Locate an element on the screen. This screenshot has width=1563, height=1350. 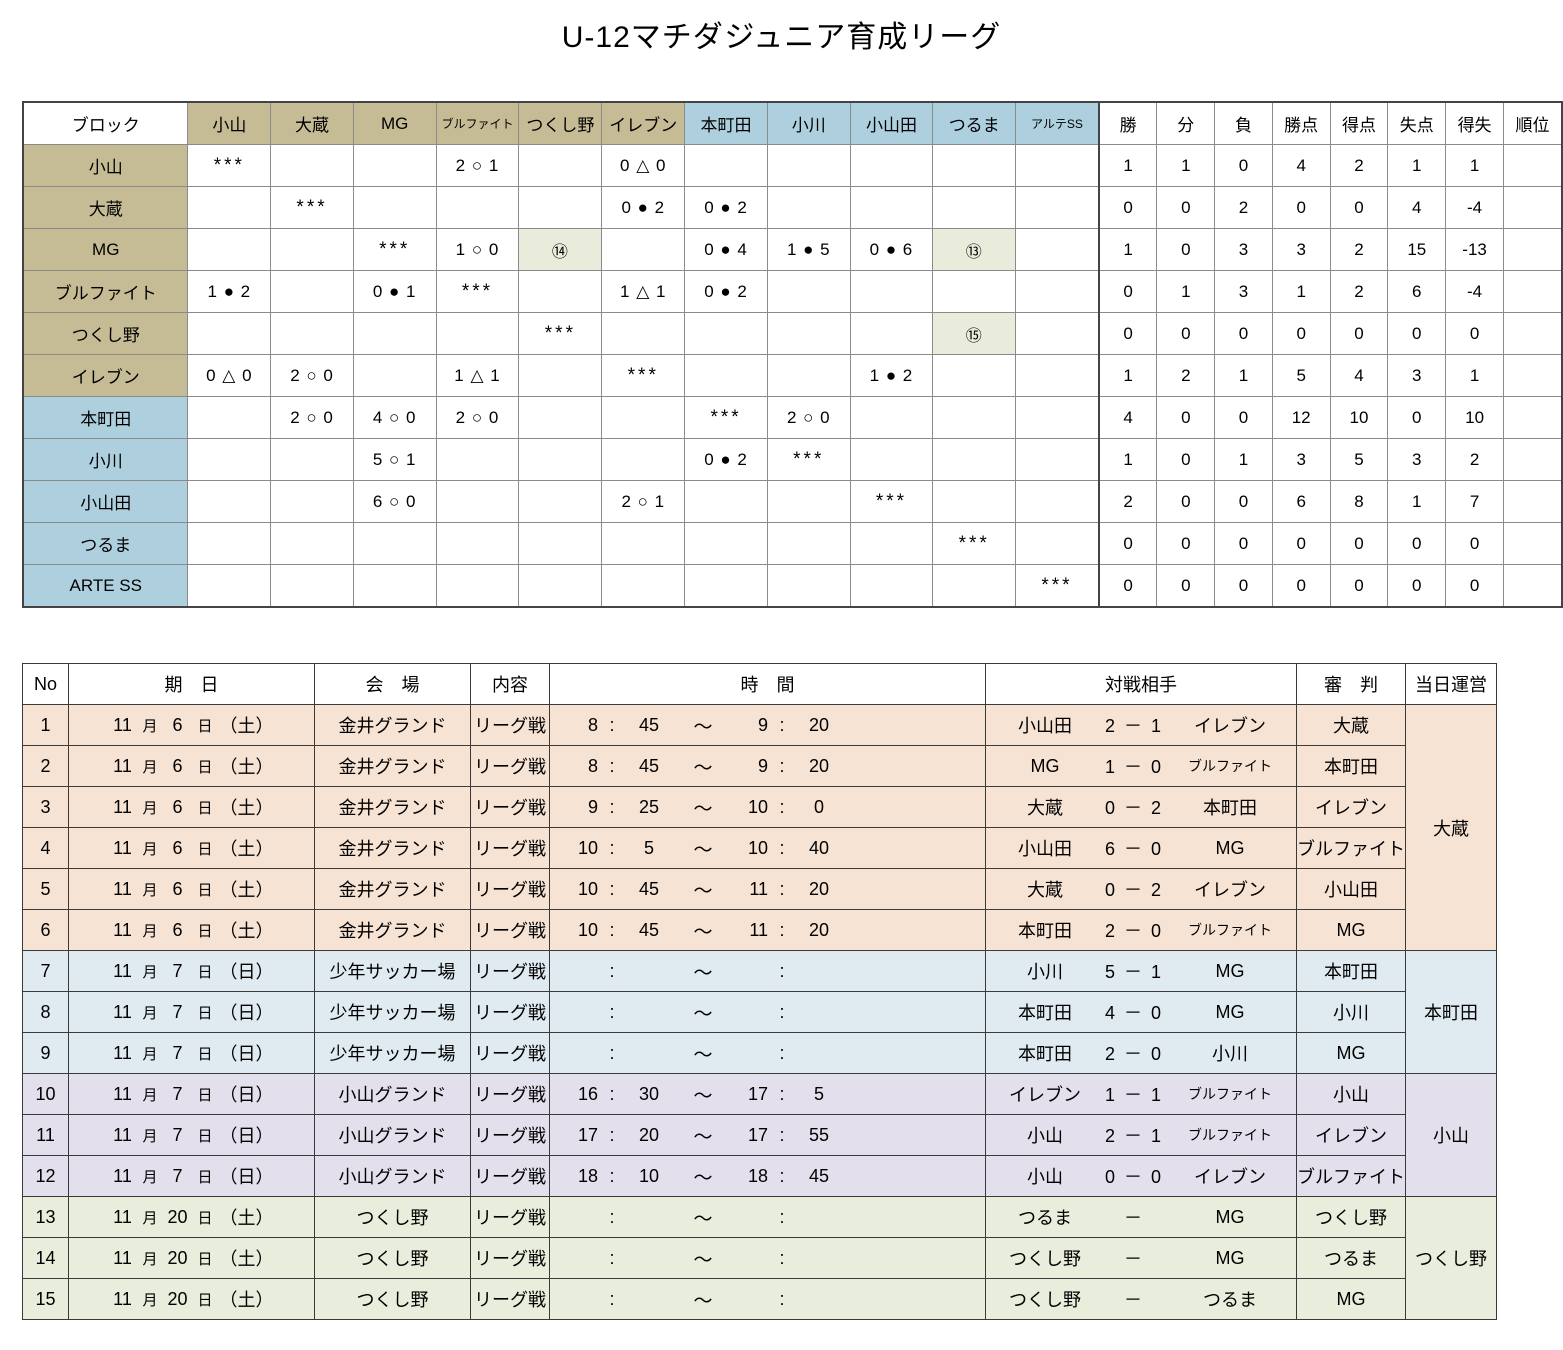
standings-stat-cell: 7 is located at coordinates (1474, 501).